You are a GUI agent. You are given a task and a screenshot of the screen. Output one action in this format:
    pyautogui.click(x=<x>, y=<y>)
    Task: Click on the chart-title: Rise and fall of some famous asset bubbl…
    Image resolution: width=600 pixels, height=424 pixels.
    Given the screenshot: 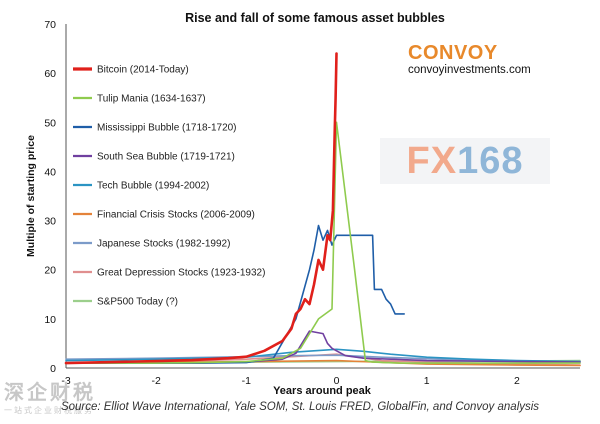 What is the action you would take?
    pyautogui.click(x=315, y=18)
    